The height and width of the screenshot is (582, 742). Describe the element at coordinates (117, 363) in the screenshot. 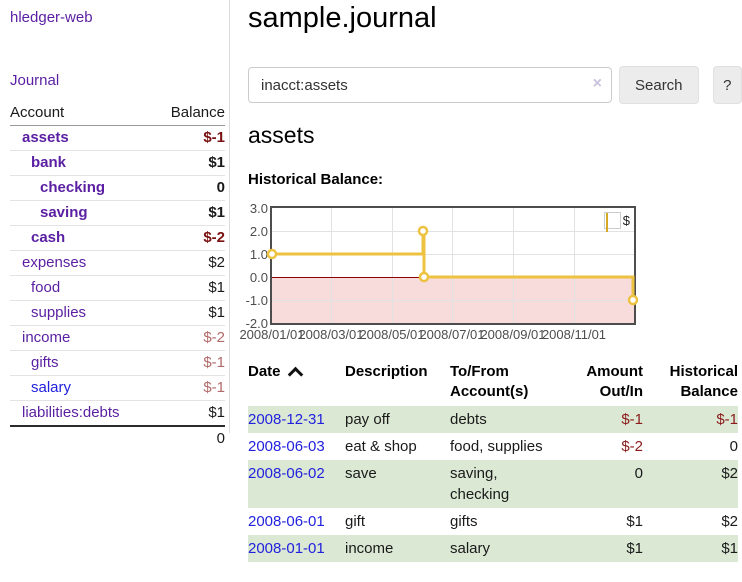

I see `account-row-gifts: gifts $-1` at that location.